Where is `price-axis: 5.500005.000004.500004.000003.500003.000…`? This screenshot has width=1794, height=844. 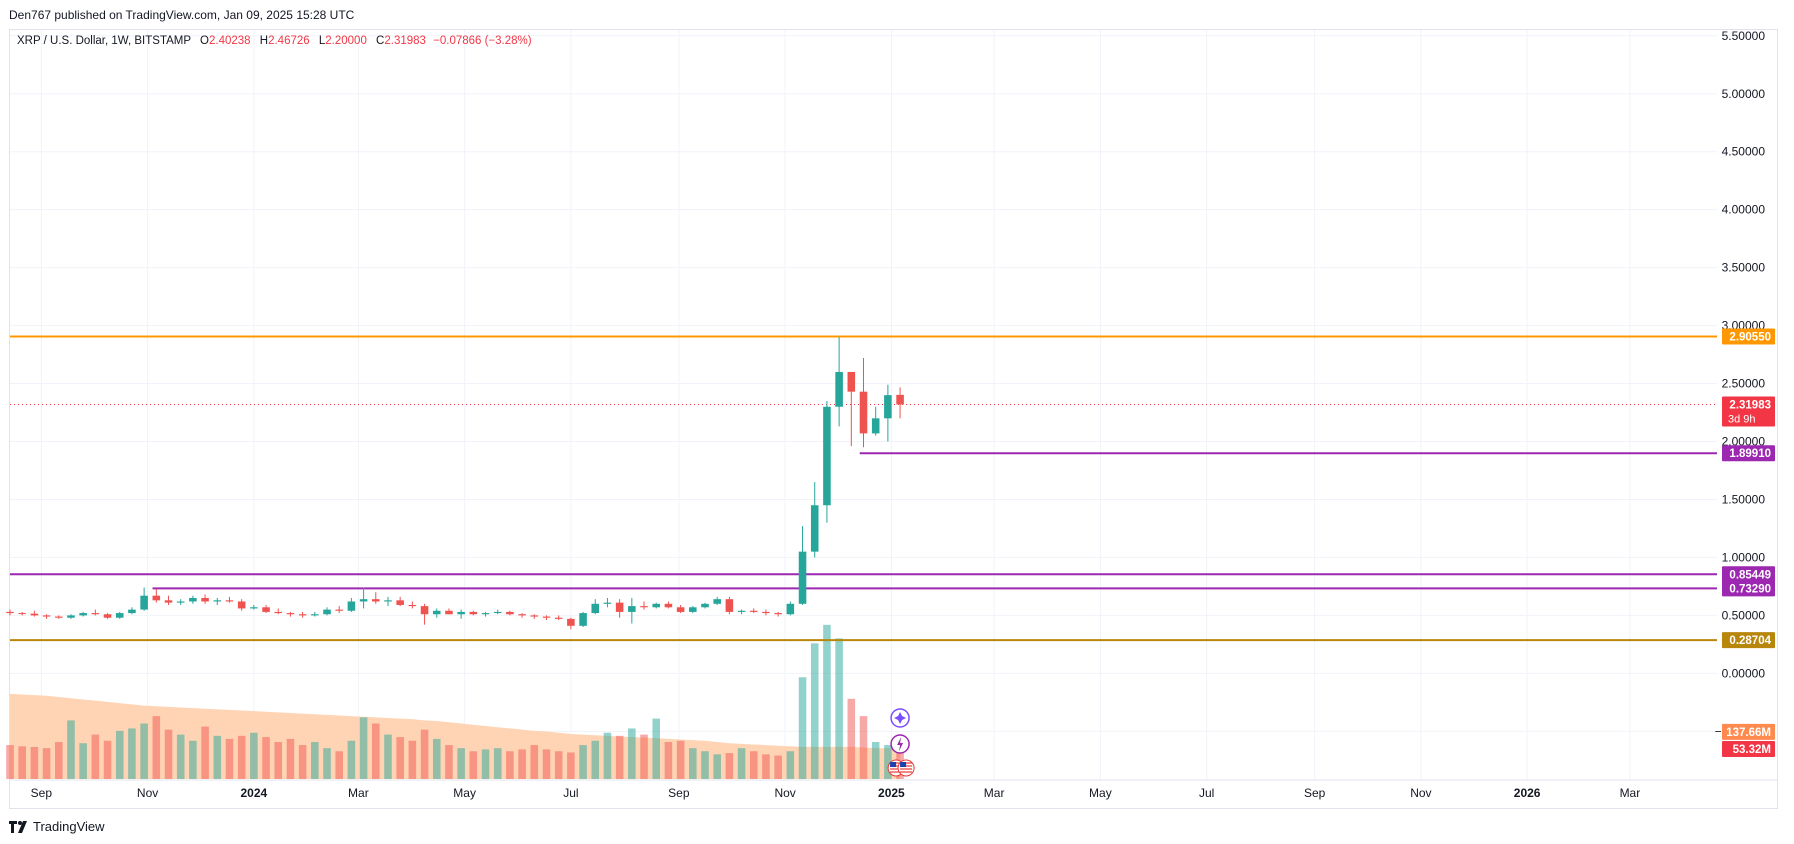 price-axis: 5.500005.000004.500004.000003.500003.000… is located at coordinates (1740, 384).